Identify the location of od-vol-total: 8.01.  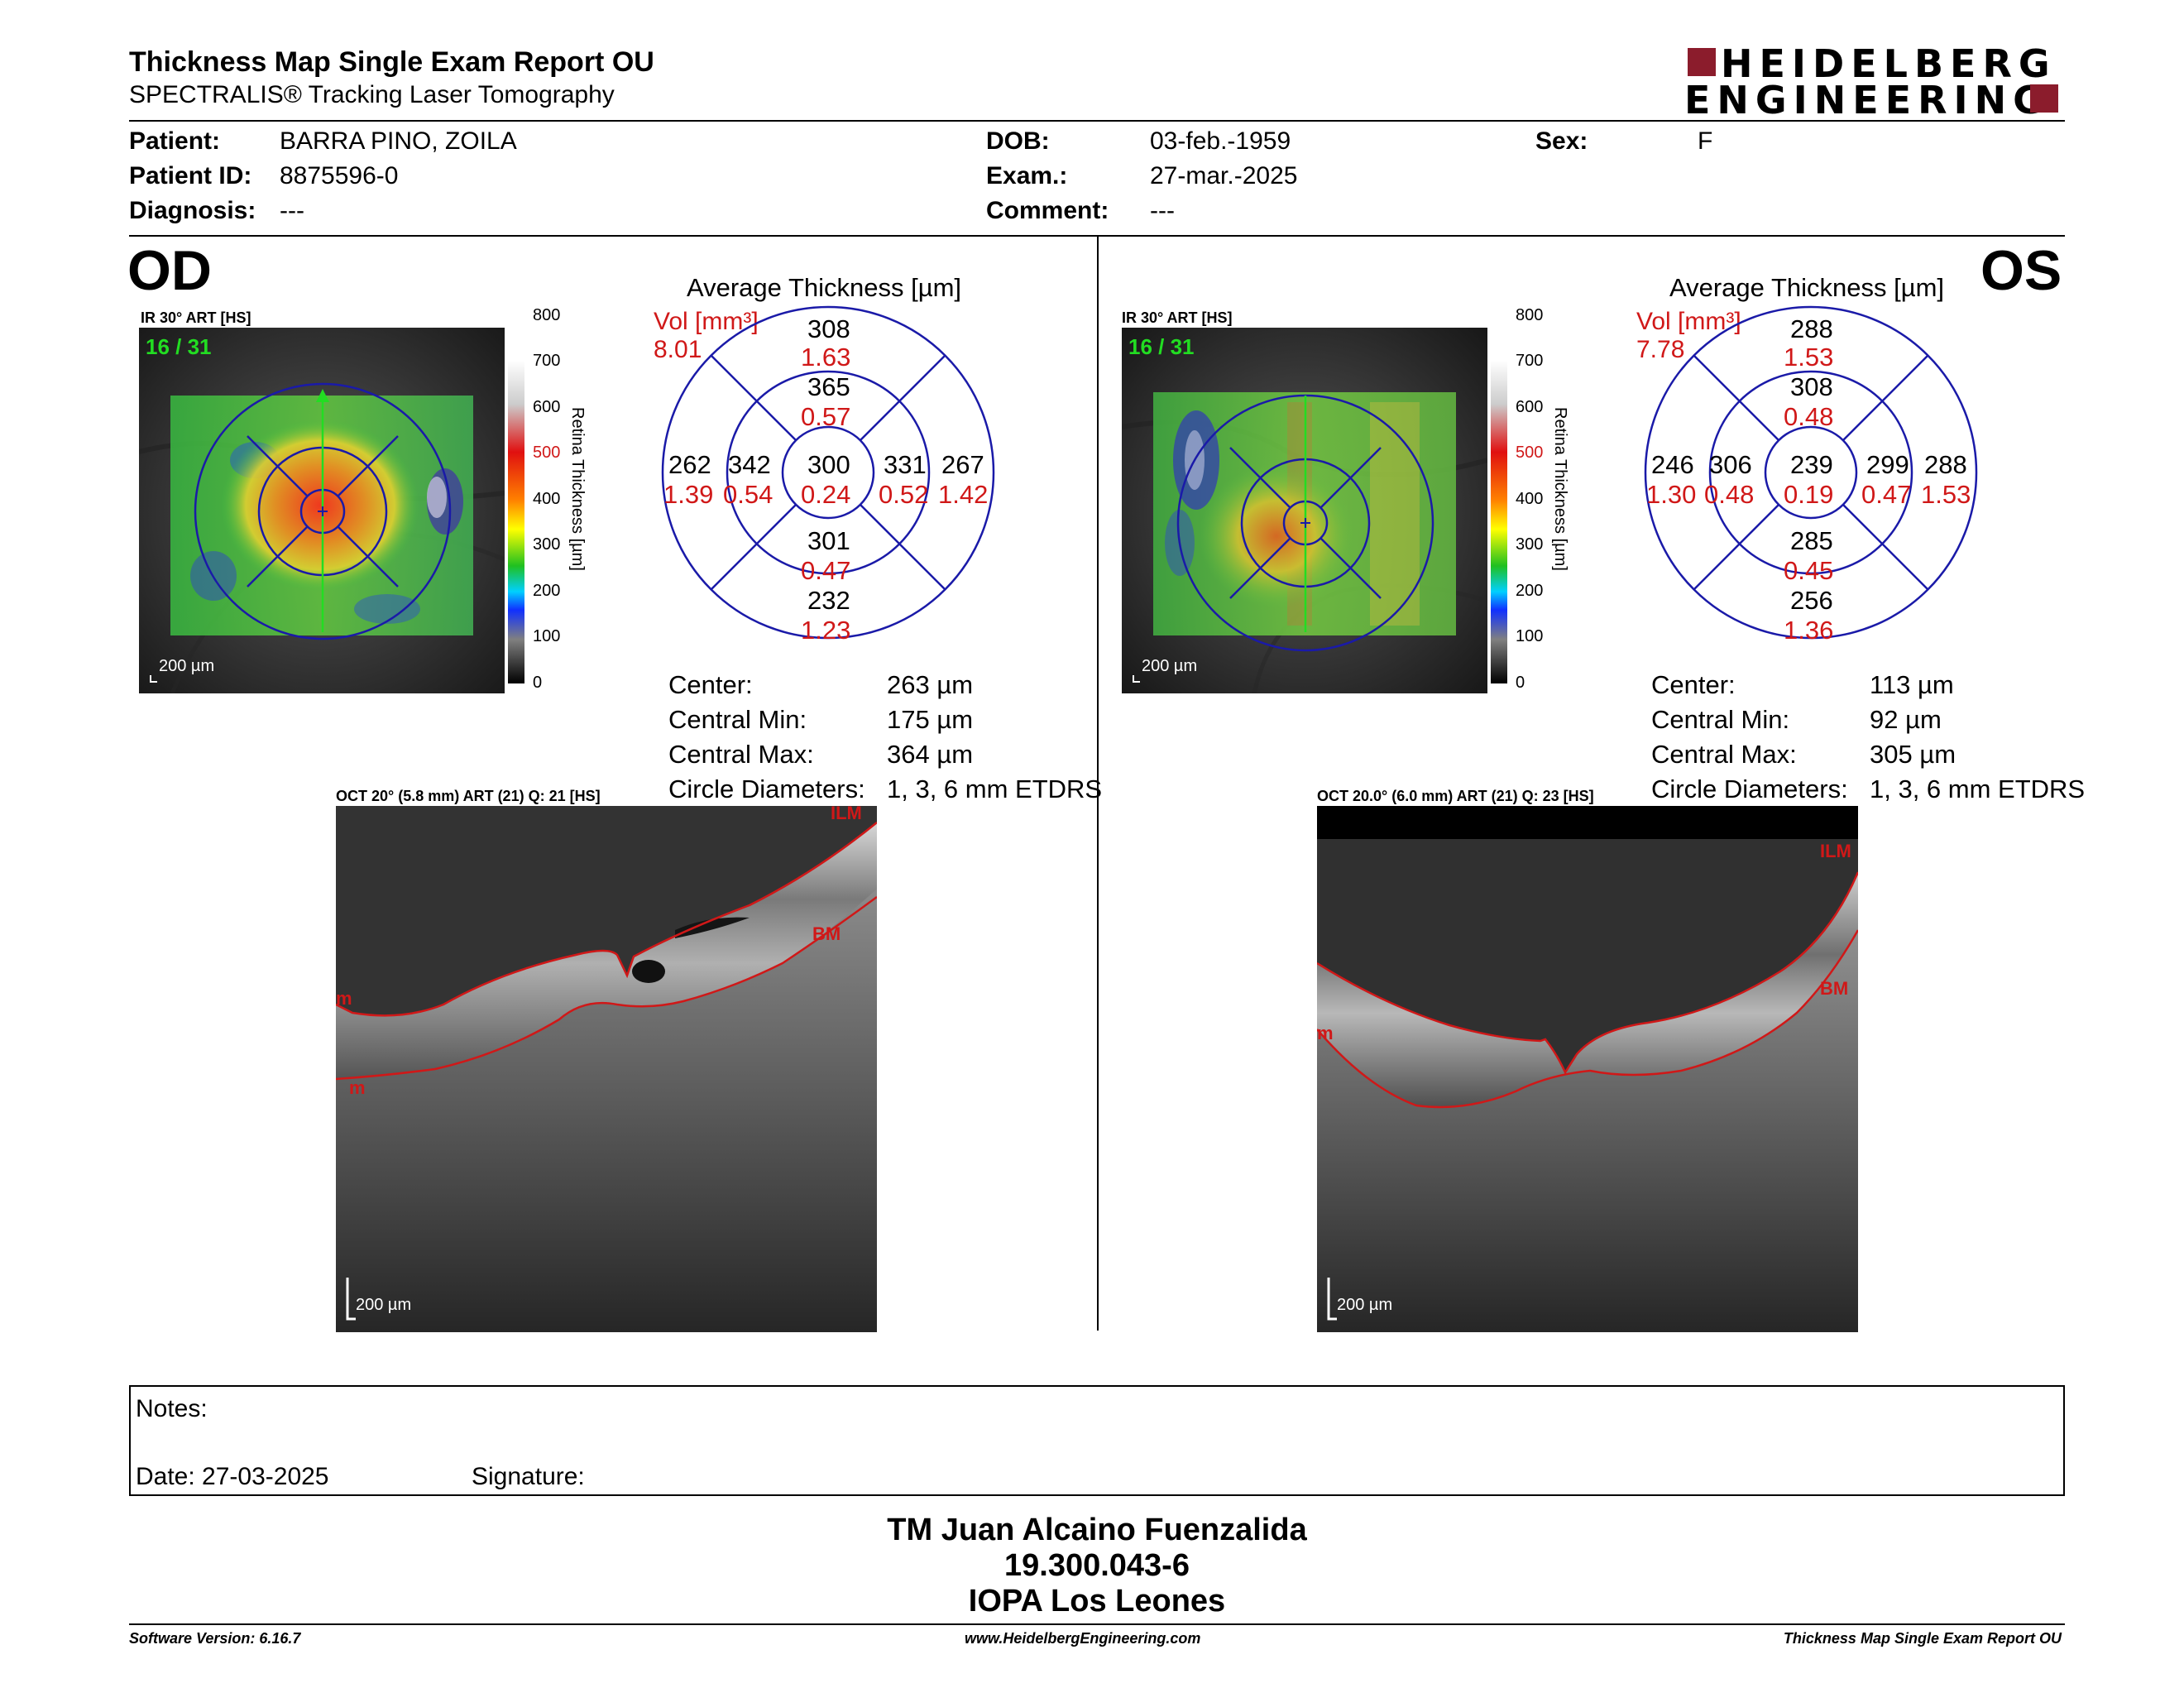
(678, 349).